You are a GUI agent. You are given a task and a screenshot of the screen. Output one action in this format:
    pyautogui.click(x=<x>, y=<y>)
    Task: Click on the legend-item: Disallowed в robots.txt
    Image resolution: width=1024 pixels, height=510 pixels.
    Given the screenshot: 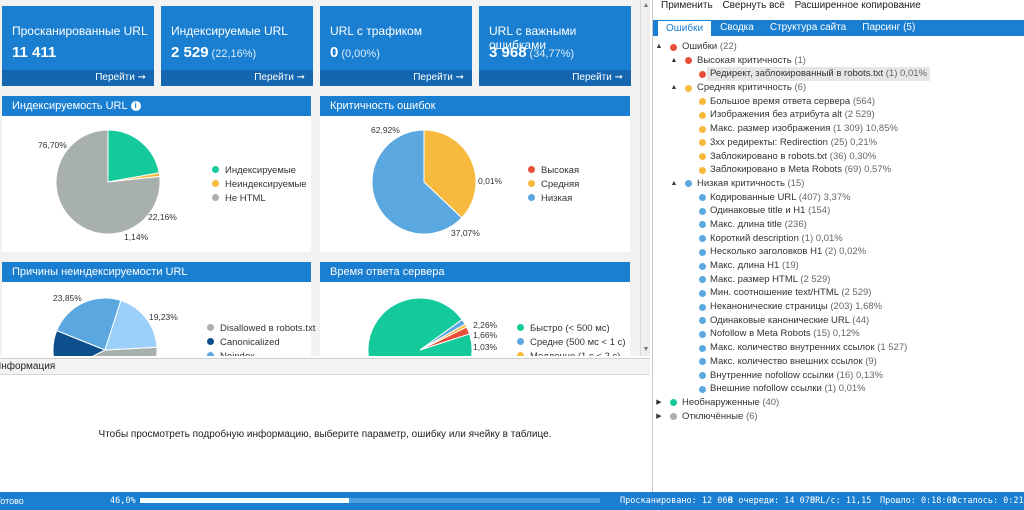 What is the action you would take?
    pyautogui.click(x=261, y=329)
    